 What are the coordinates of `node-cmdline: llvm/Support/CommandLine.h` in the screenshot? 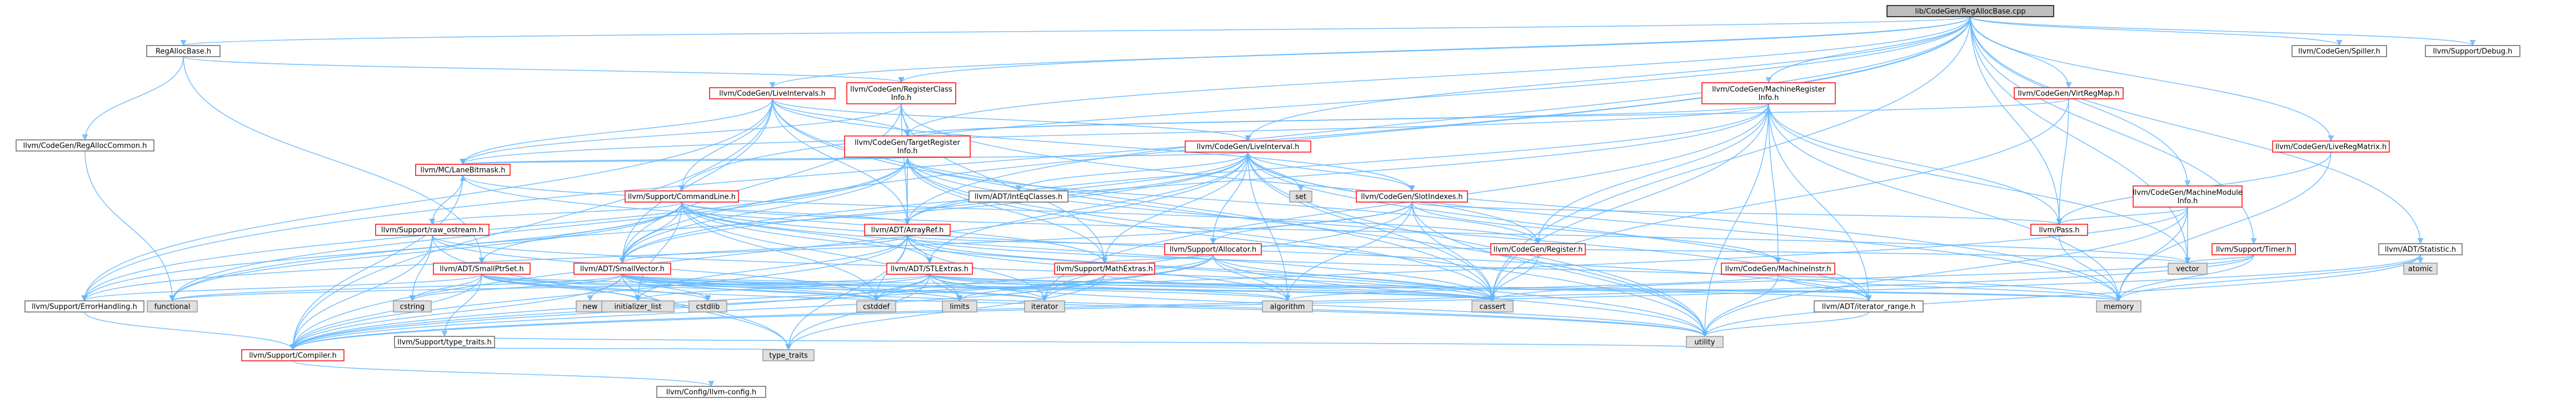 It's located at (682, 196).